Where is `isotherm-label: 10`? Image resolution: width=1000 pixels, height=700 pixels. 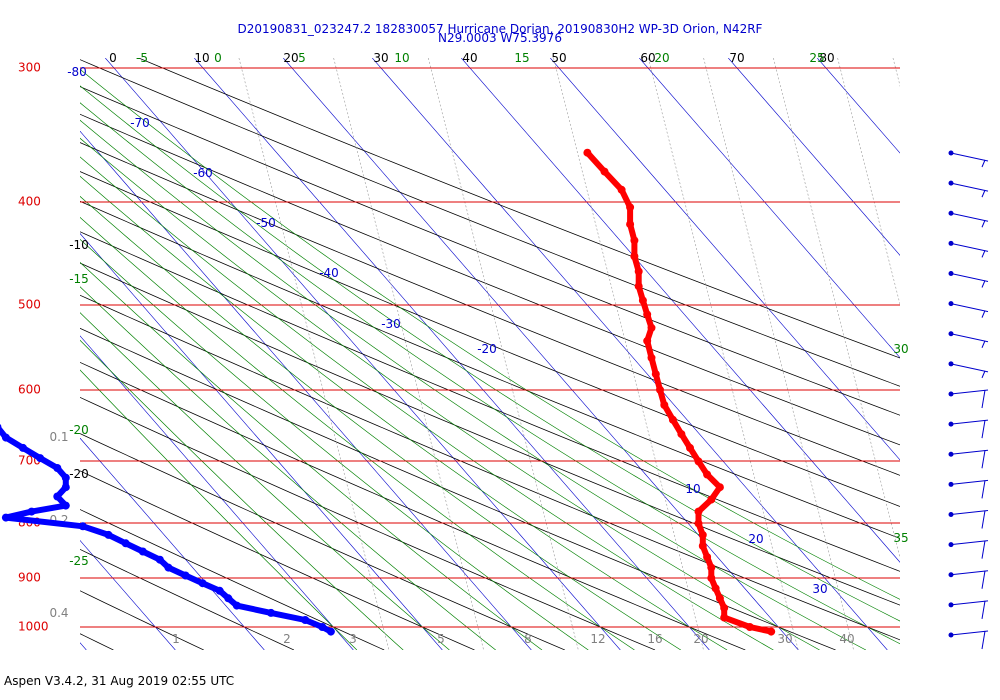 isotherm-label: 10 is located at coordinates (692, 489).